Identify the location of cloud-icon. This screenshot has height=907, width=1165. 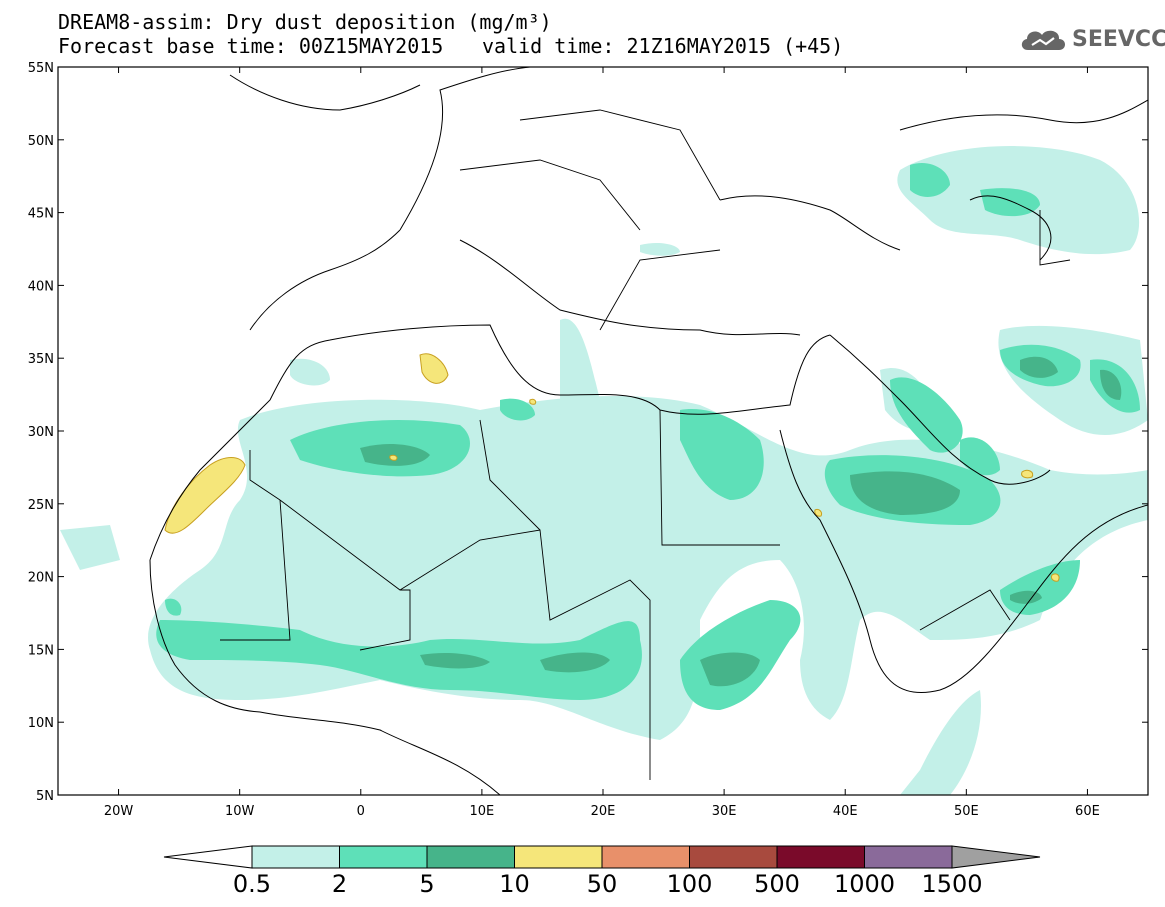
(1043, 40).